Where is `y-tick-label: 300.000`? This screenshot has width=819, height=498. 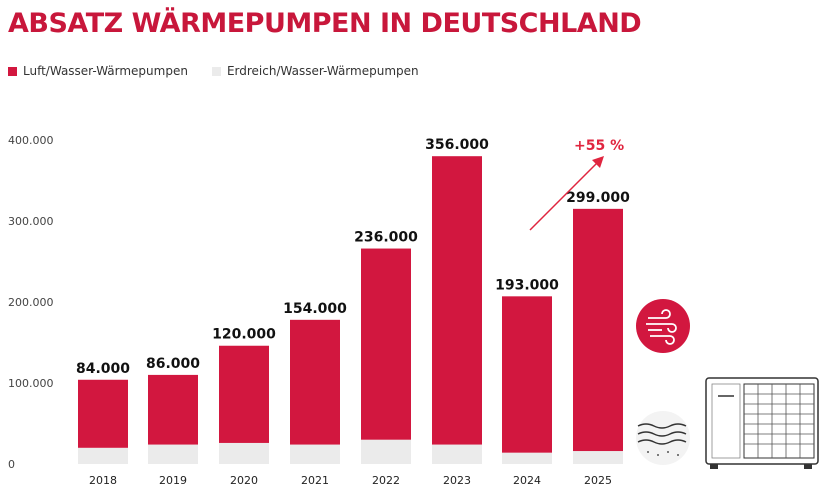 y-tick-label: 300.000 is located at coordinates (31, 221).